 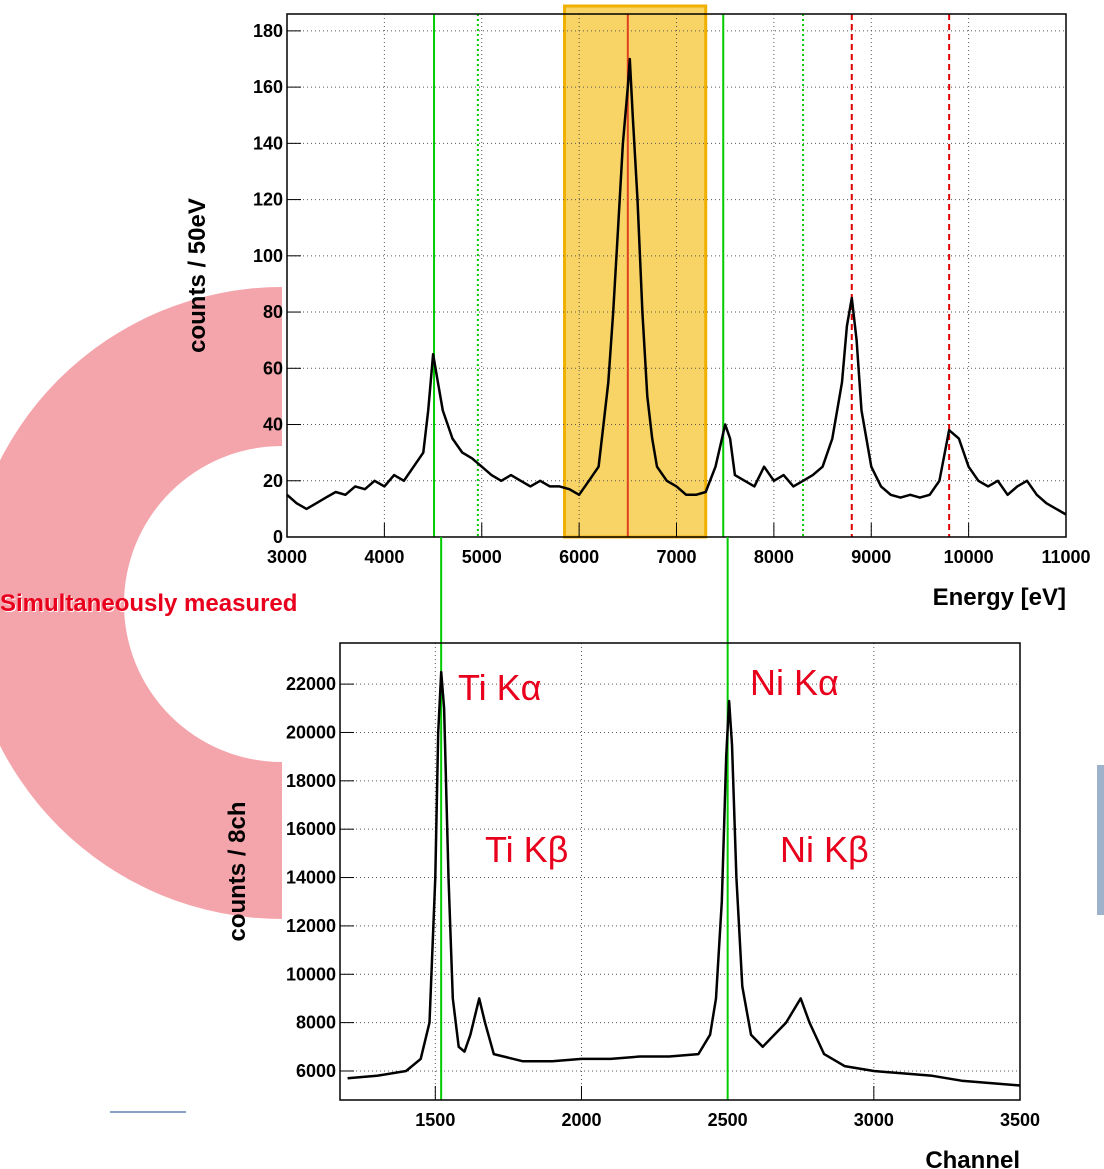 What do you see at coordinates (999, 597) in the screenshot?
I see `x-axis-label: Energy [eV]` at bounding box center [999, 597].